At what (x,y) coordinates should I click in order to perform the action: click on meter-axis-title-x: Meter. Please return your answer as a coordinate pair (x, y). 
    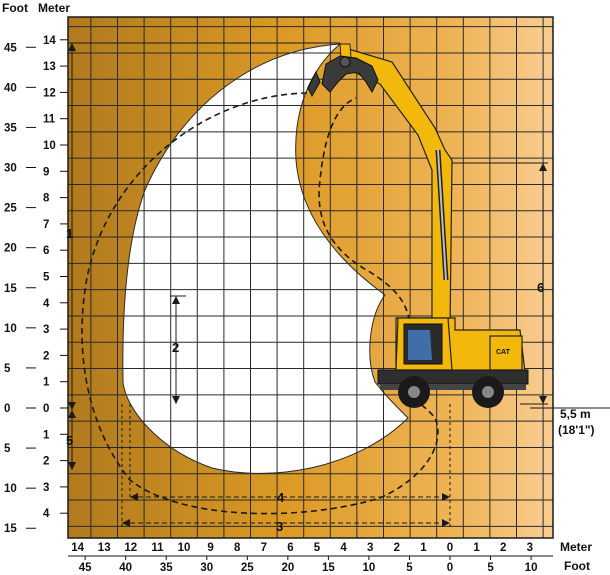
    Looking at the image, I should click on (576, 547).